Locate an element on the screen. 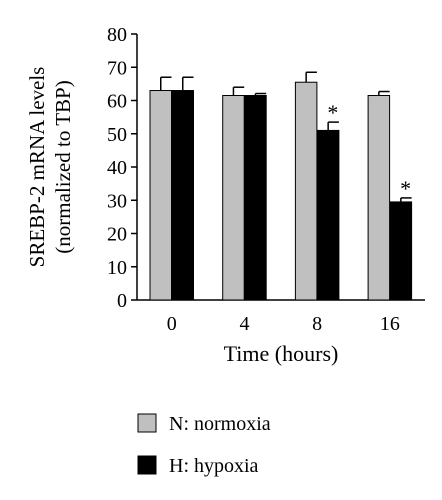 This screenshot has width=442, height=500. y-tick-label: 10 is located at coordinates (117, 268).